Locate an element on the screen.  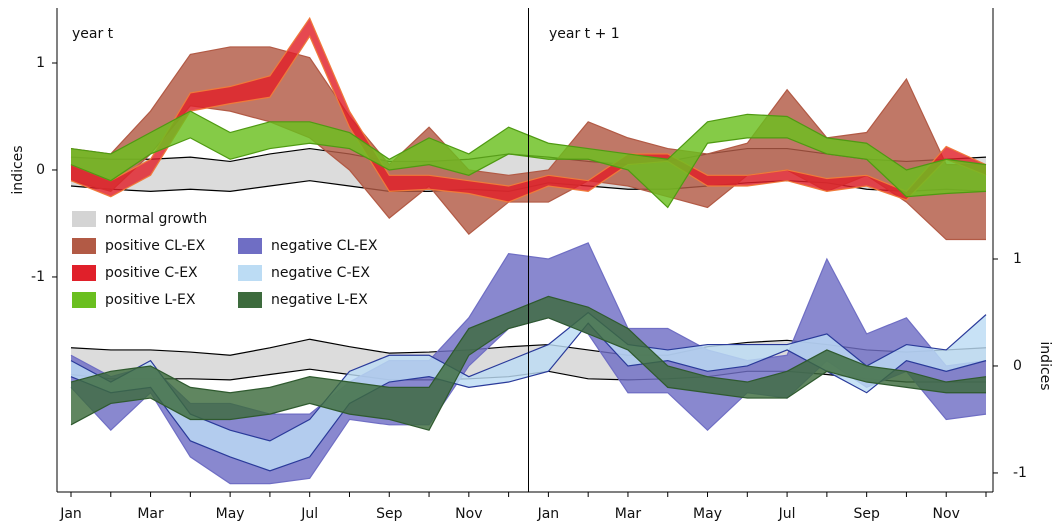
annotation: year t + 1 is located at coordinates (584, 34).